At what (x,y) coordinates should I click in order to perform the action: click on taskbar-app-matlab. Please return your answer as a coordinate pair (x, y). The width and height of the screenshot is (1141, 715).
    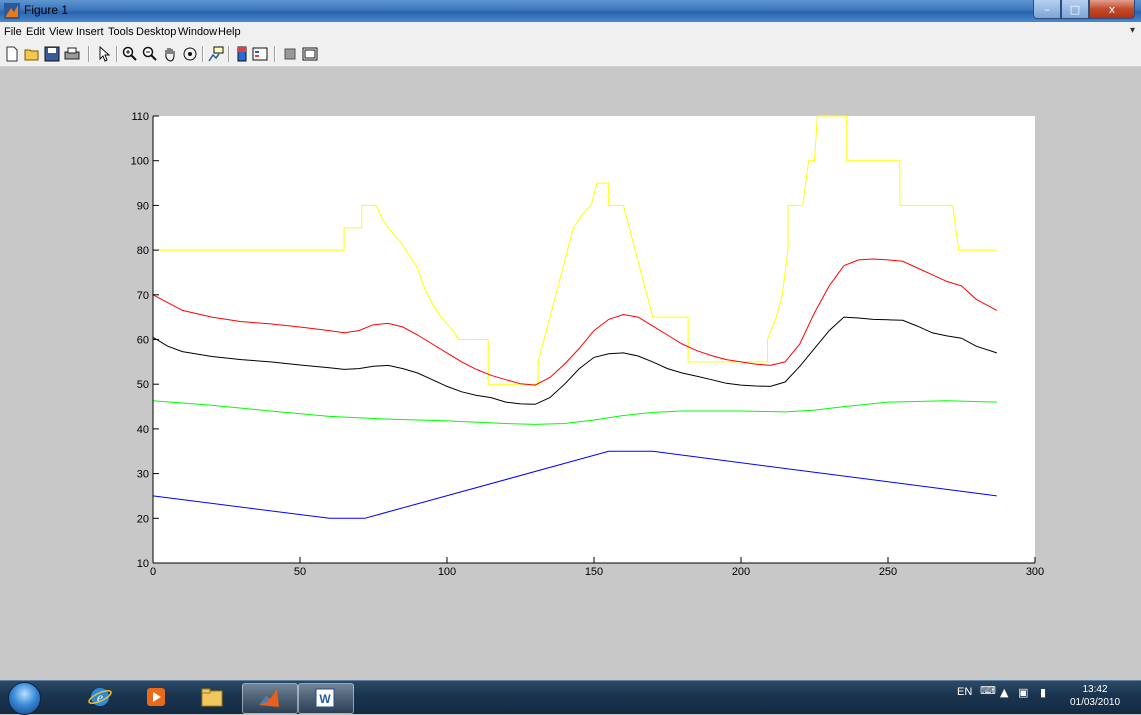
    Looking at the image, I should click on (270, 698).